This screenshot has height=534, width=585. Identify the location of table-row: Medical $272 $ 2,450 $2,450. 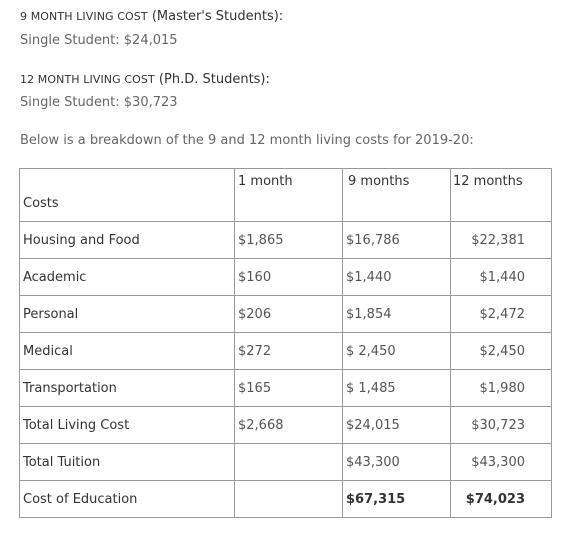
(285, 351).